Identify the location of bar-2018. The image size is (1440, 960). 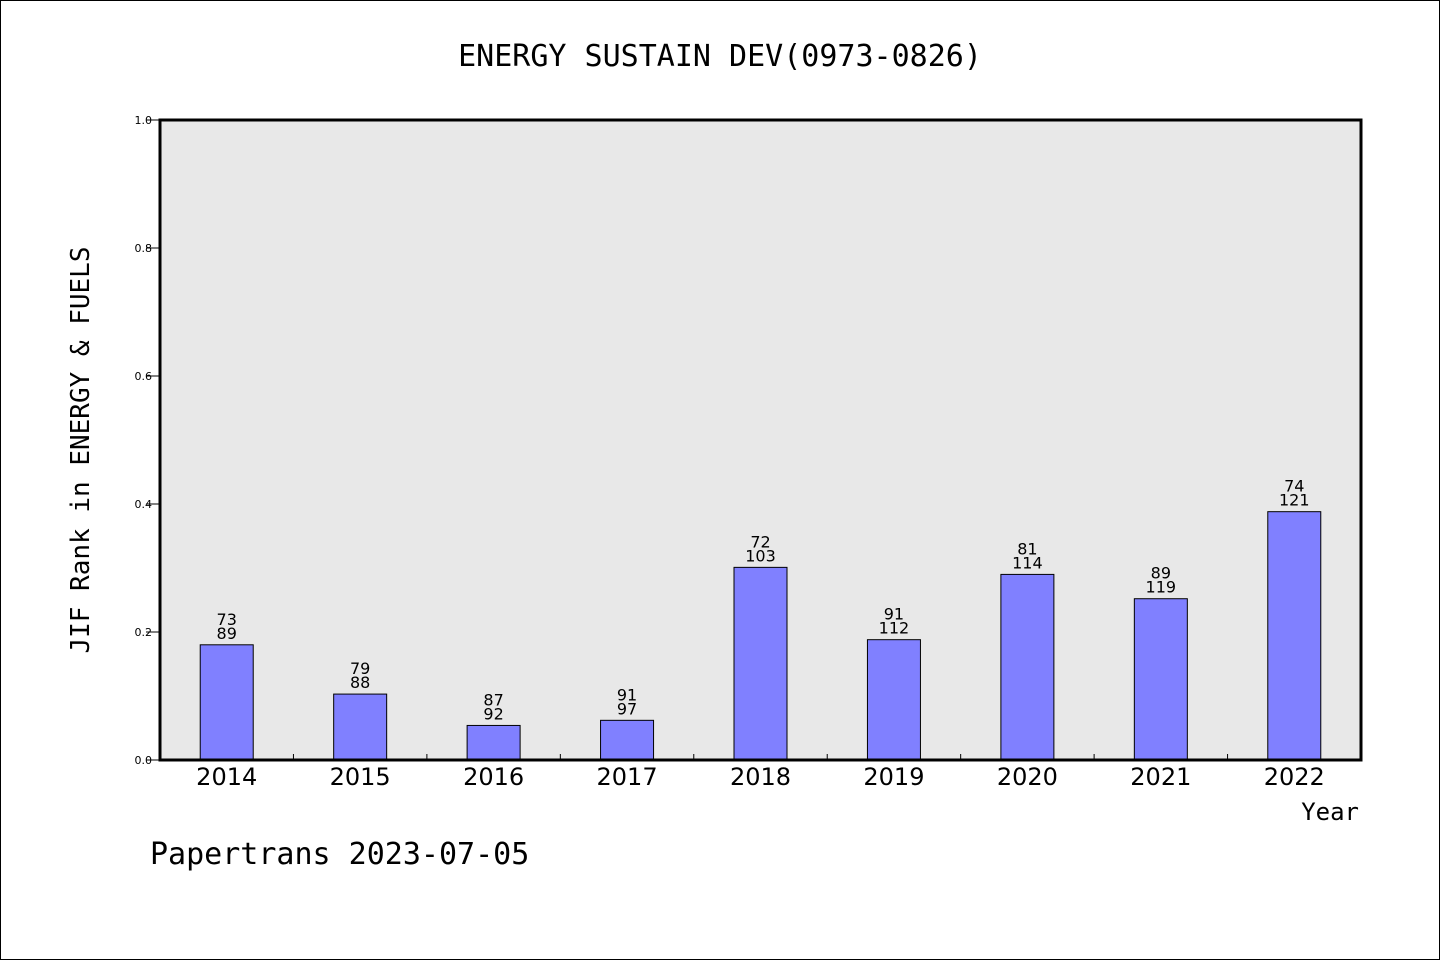
(760, 663).